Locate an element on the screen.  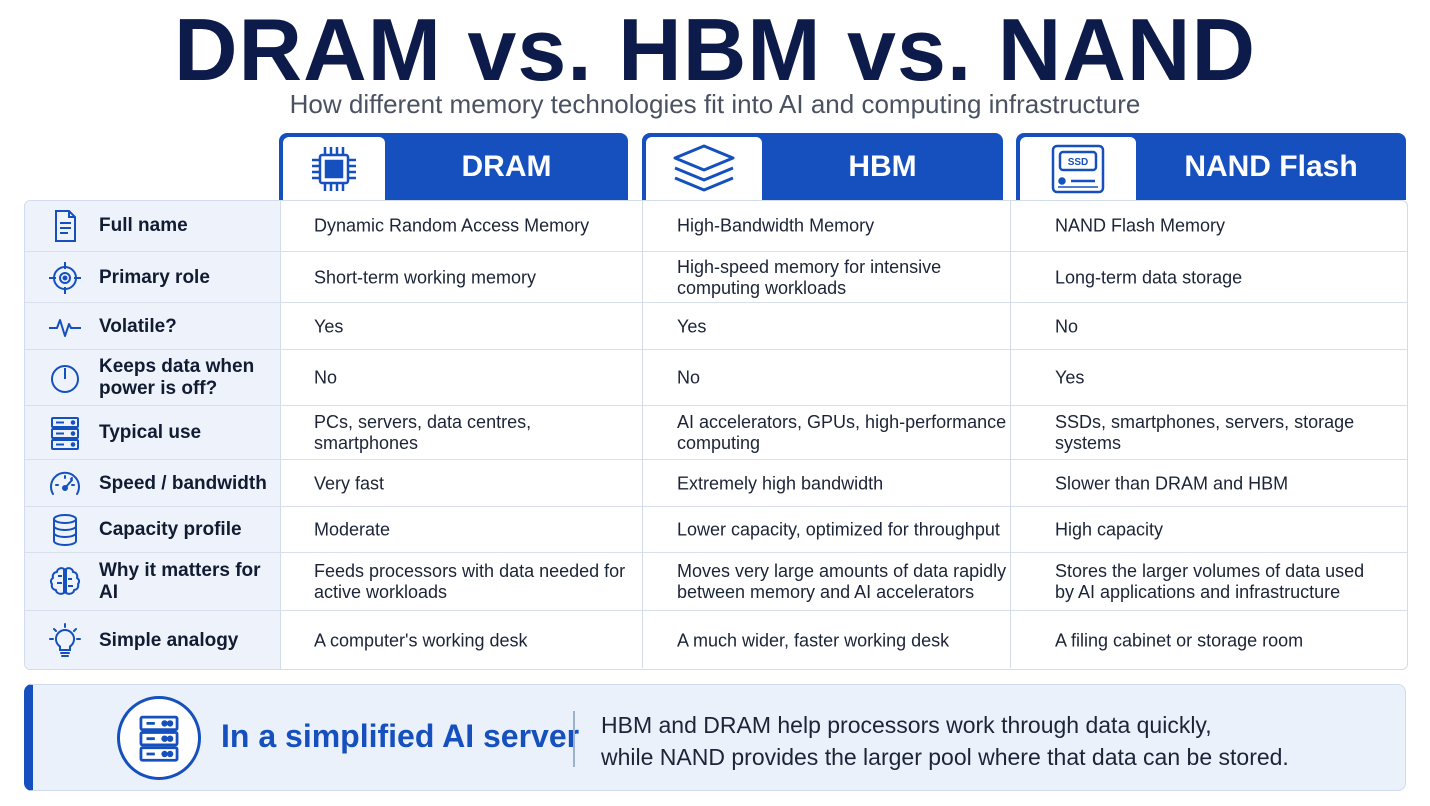
cell-nand: Yes is located at coordinates (1070, 377).